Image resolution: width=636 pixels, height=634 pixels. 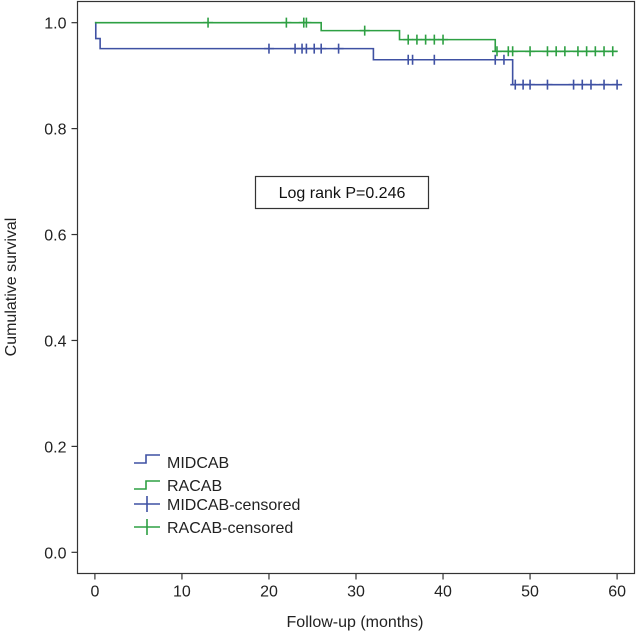 What do you see at coordinates (530, 592) in the screenshot?
I see `x-tick-label: 50` at bounding box center [530, 592].